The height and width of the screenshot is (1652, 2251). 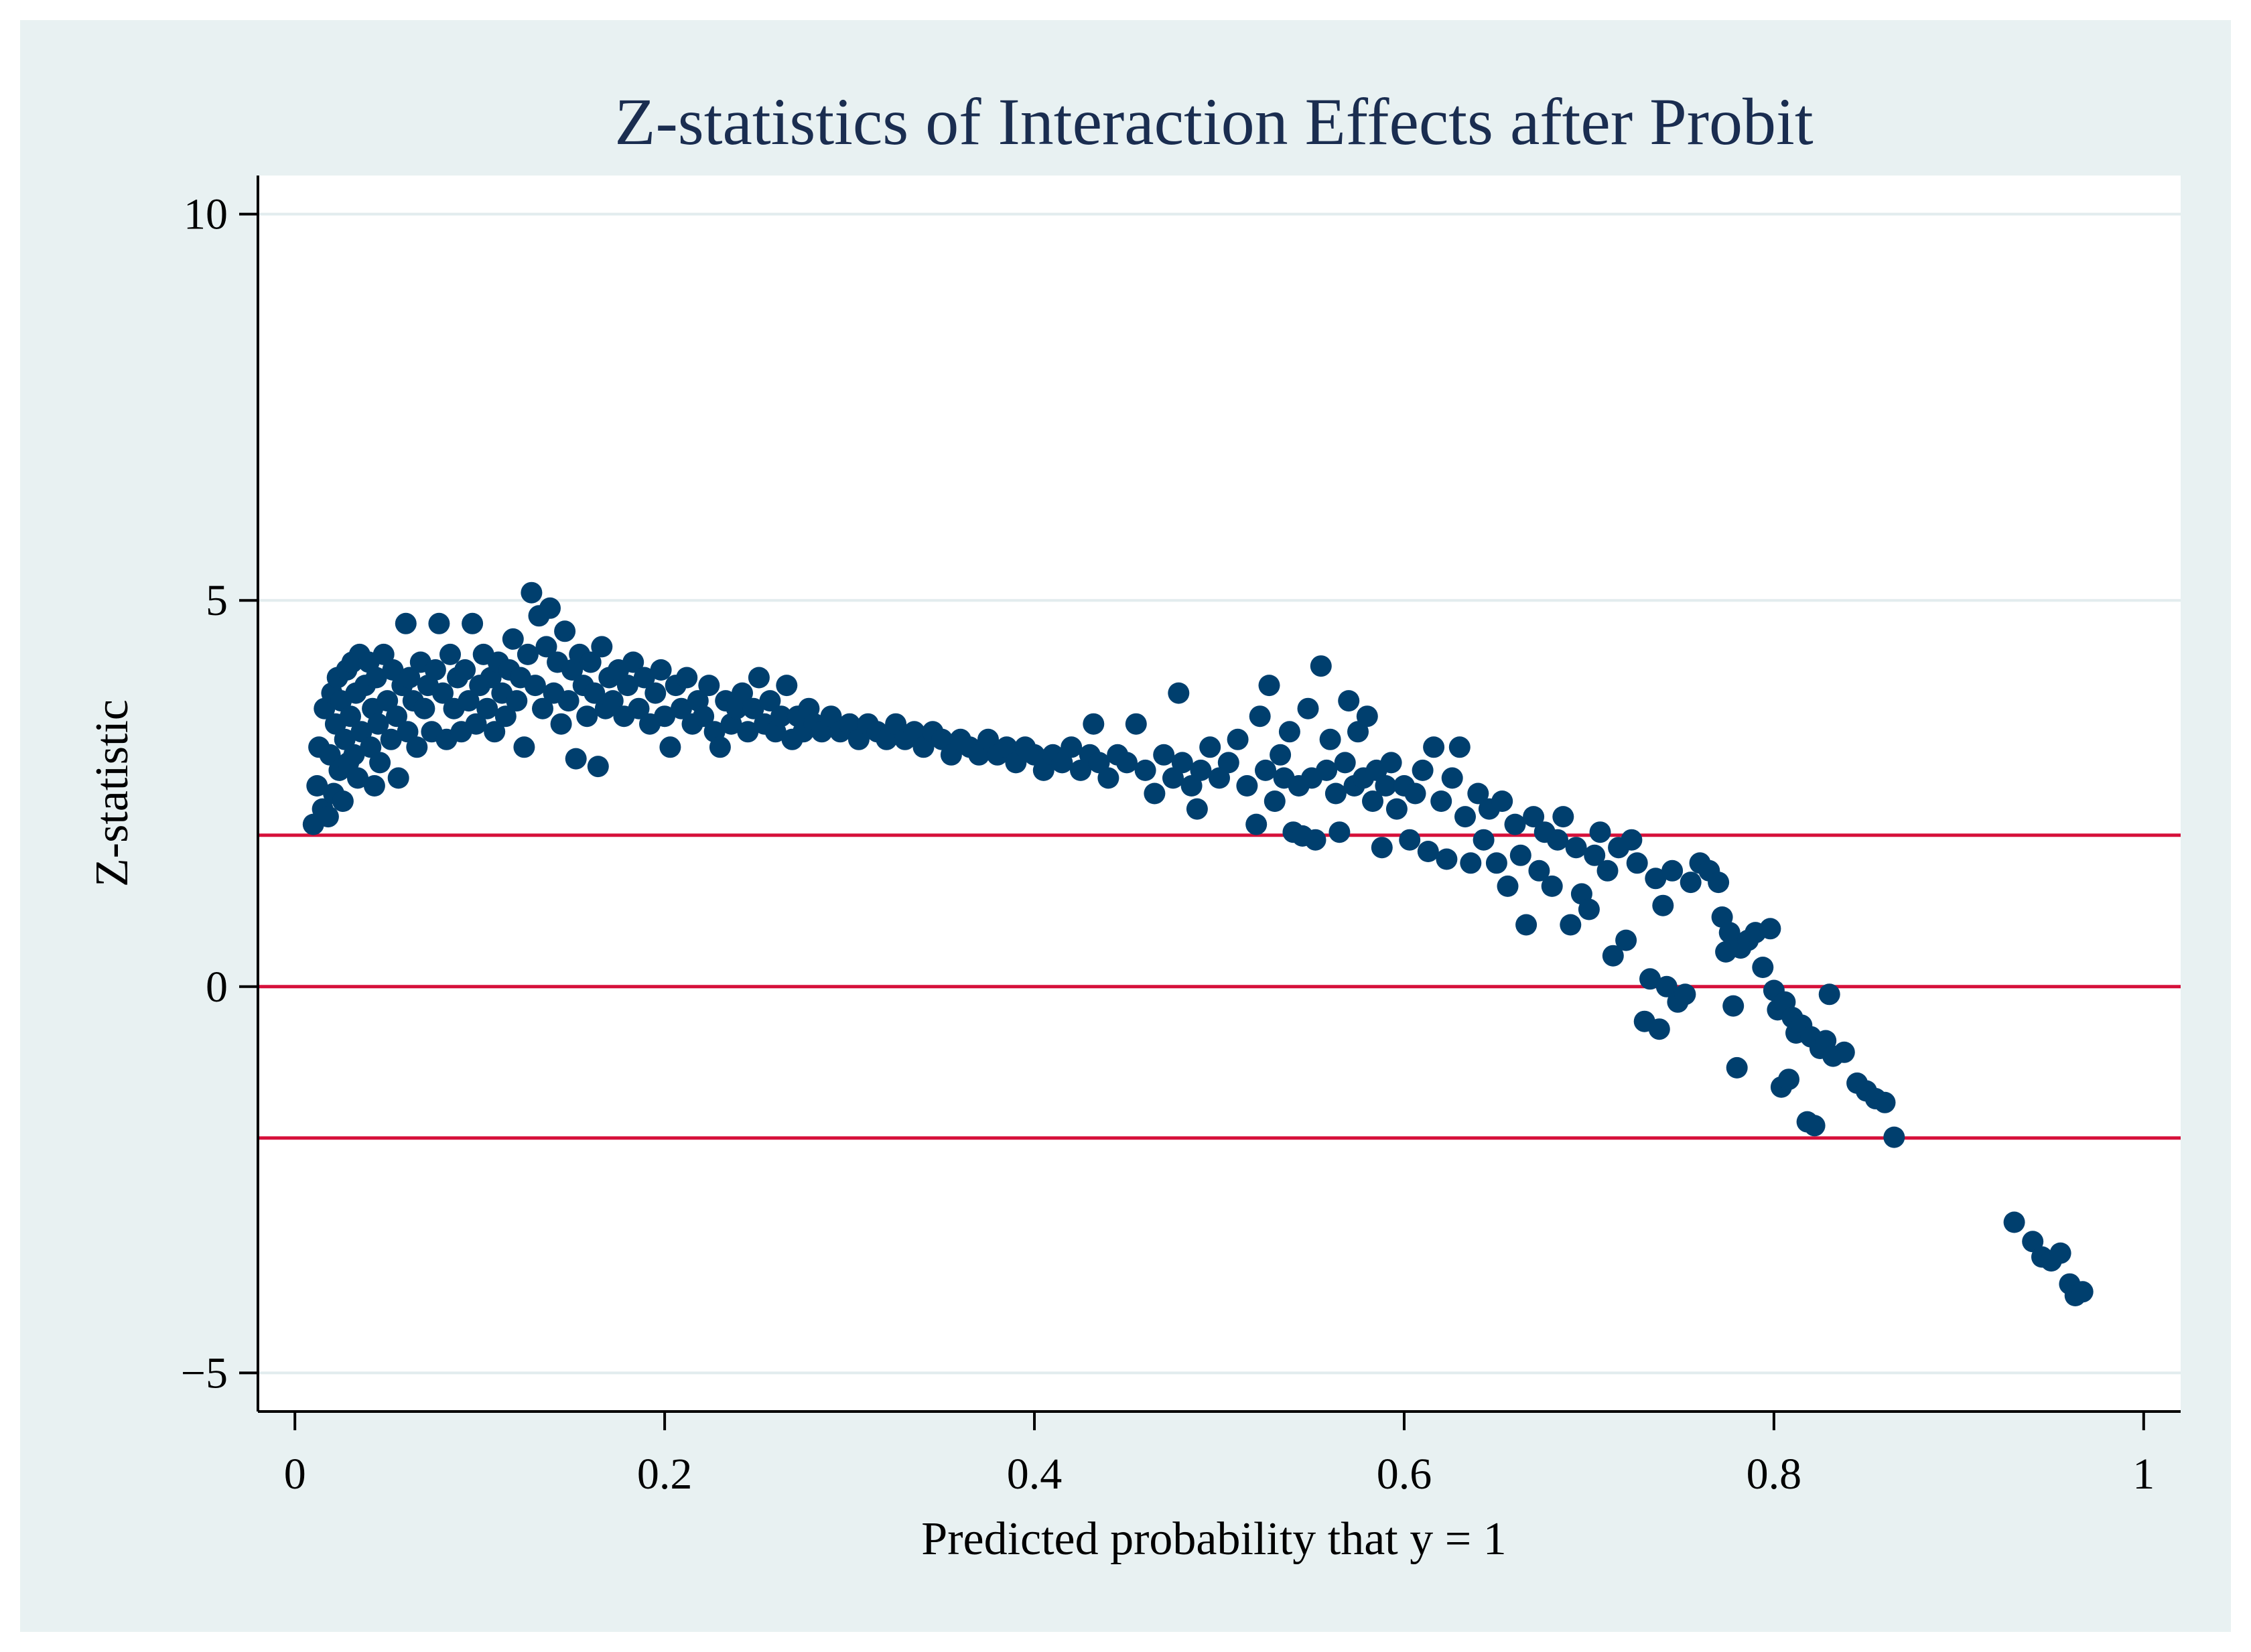 I want to click on x-tick-label: 0.8, so click(x=1774, y=1474).